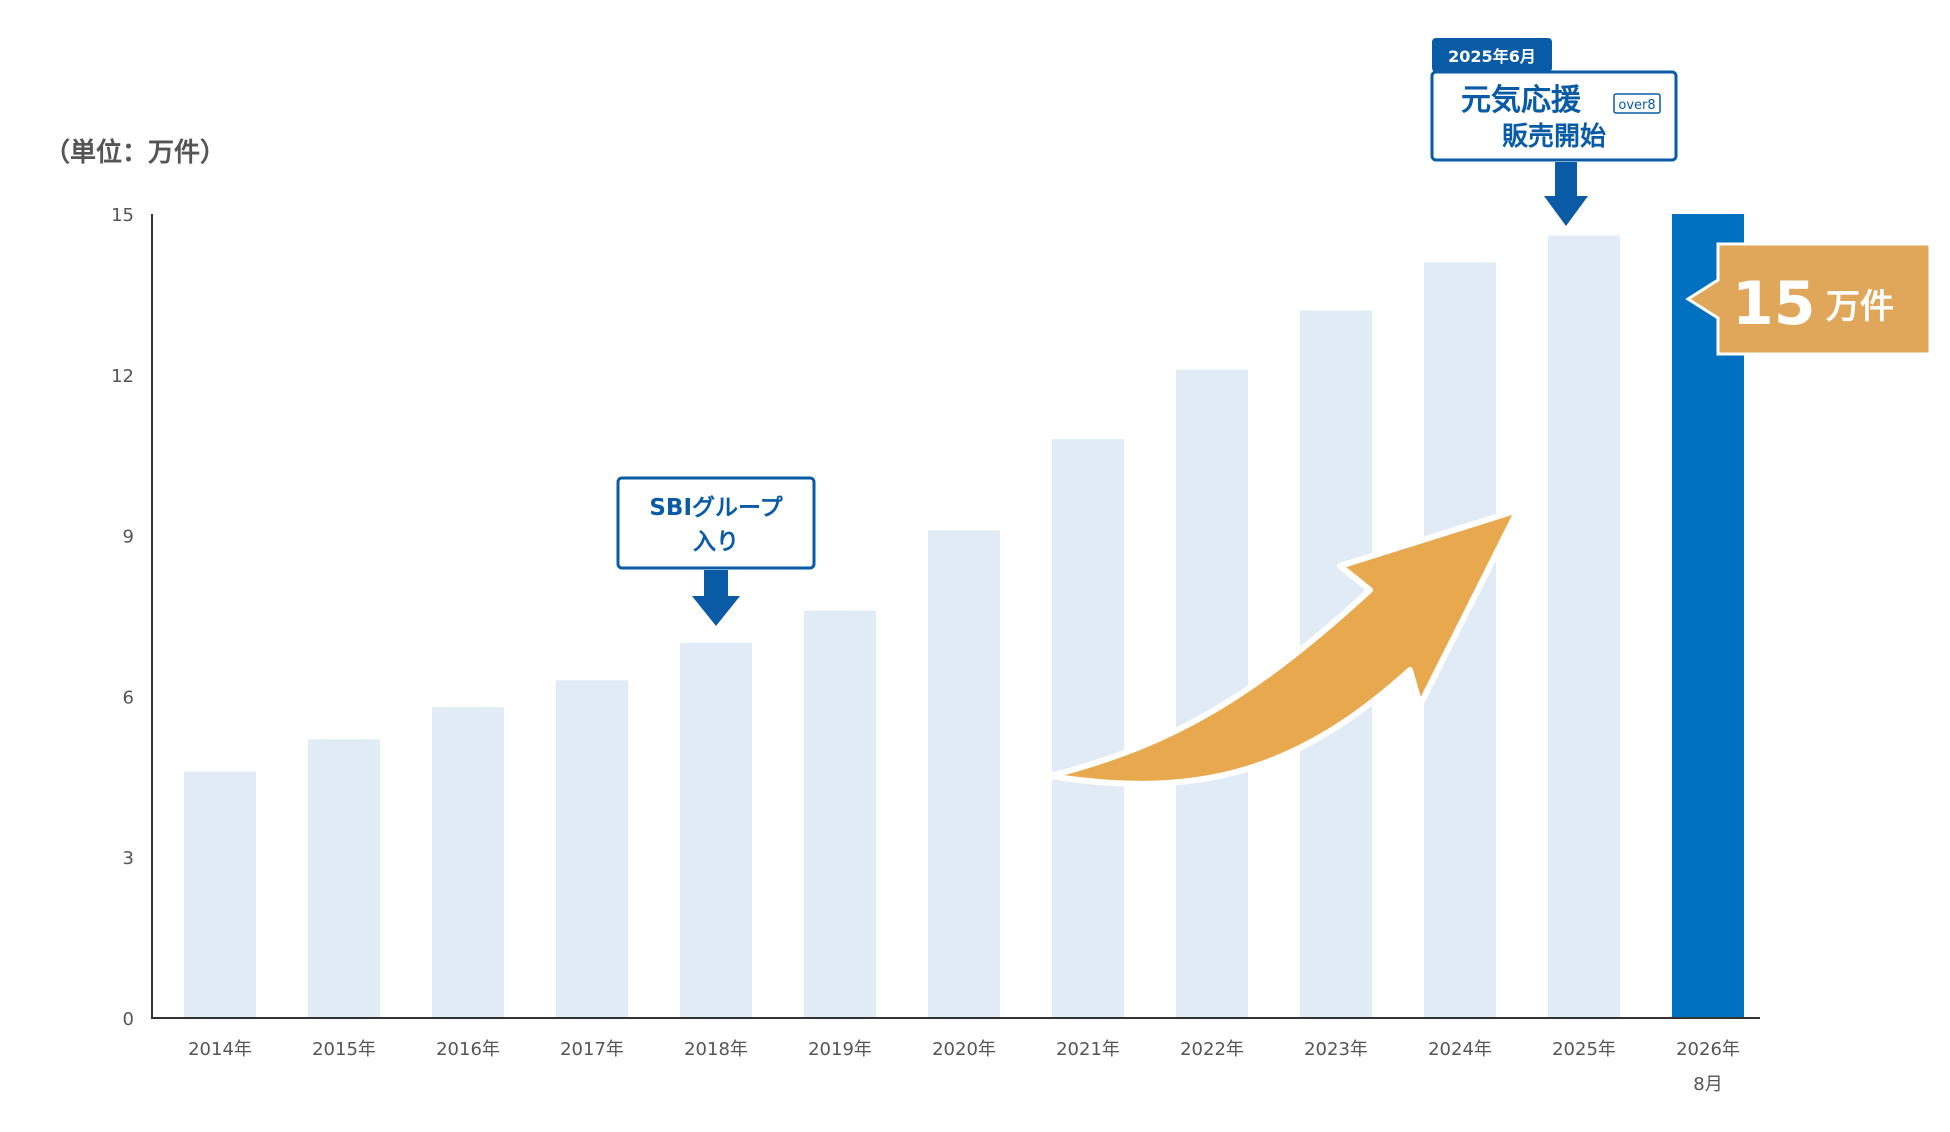 The width and height of the screenshot is (1950, 1132). I want to click on genki-date-tag-text: 2025年6月, so click(1492, 56).